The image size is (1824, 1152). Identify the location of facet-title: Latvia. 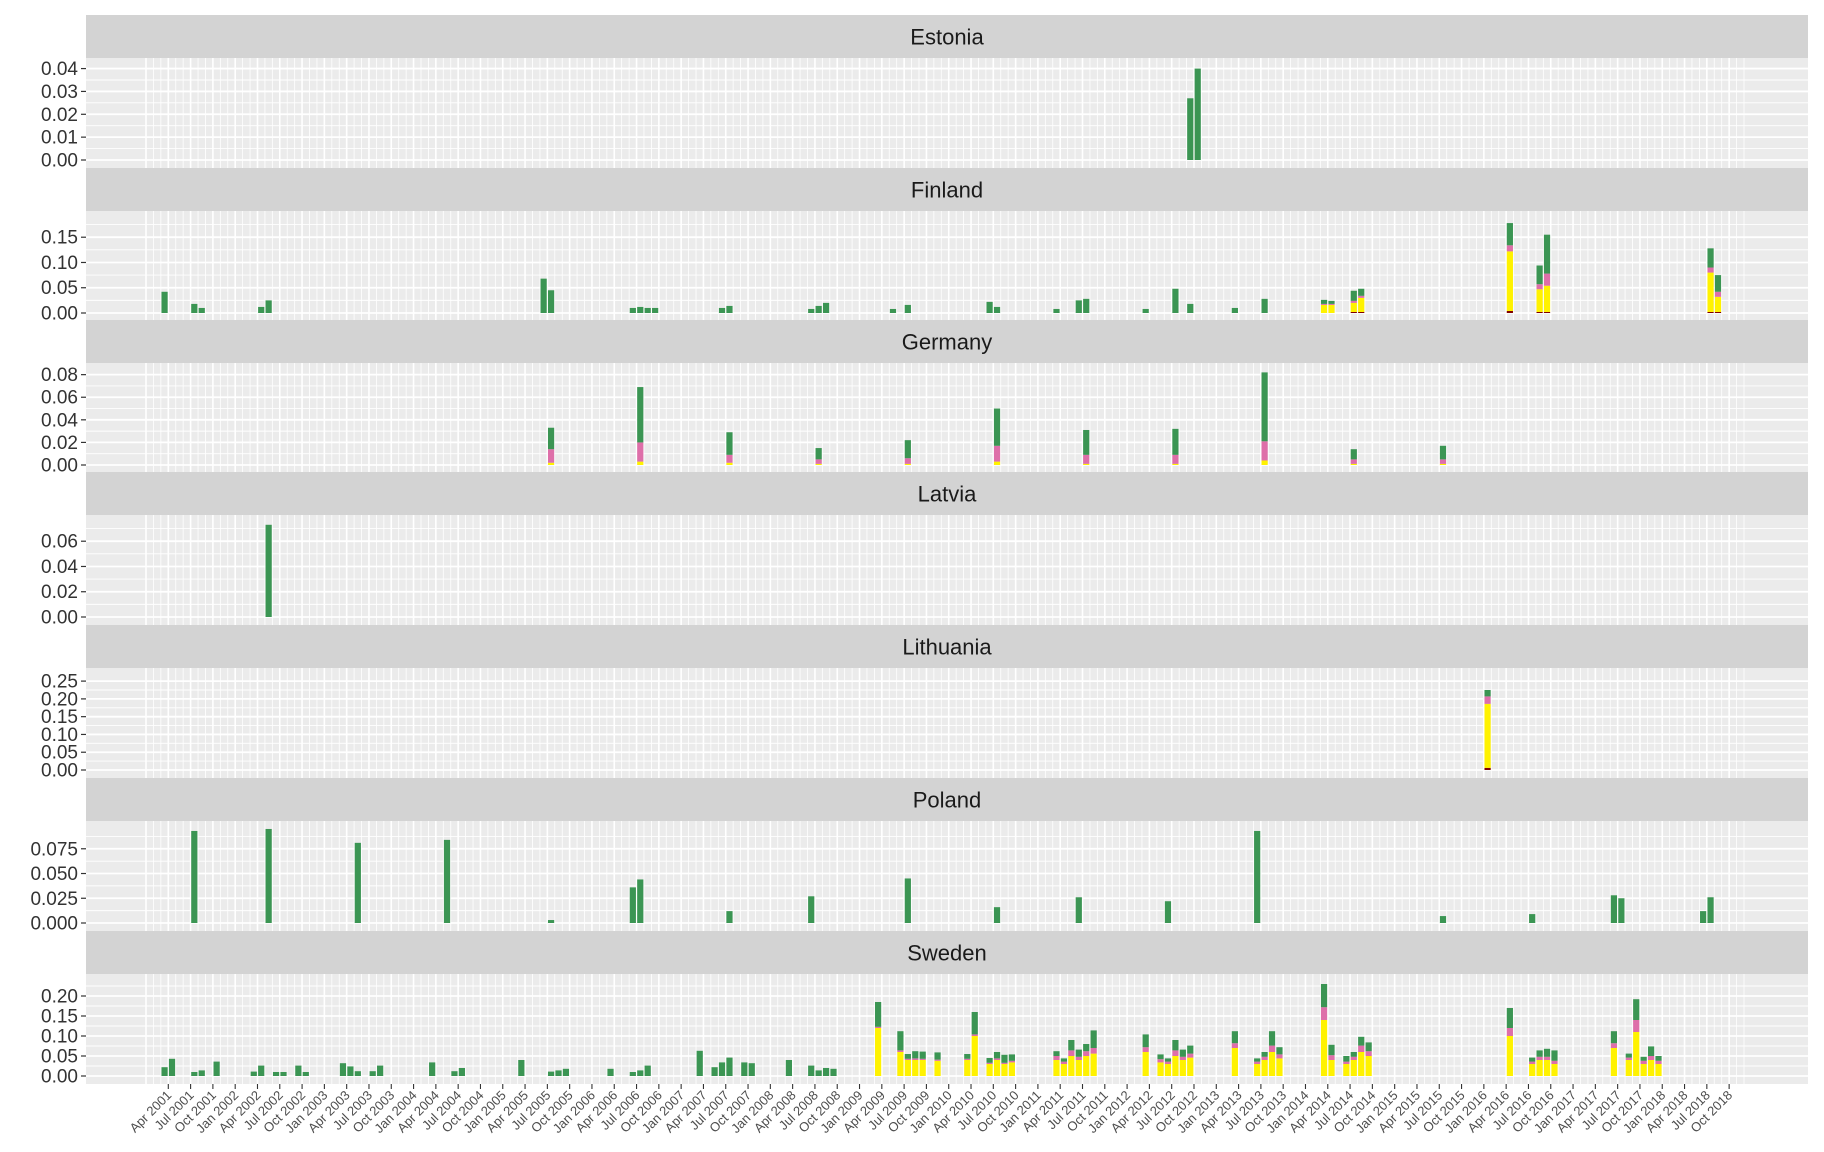
(947, 494).